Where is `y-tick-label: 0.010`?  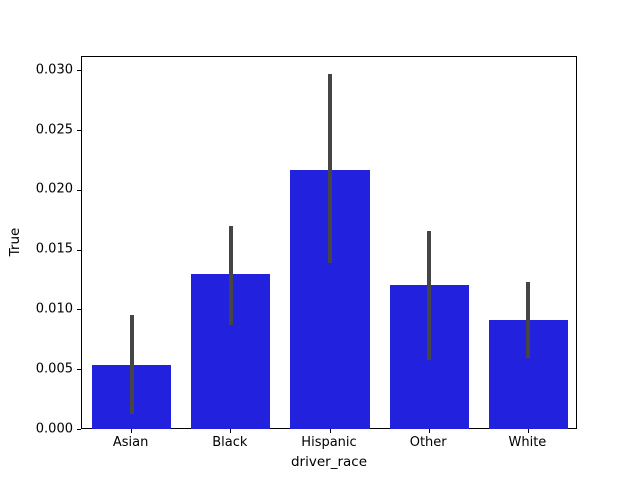 y-tick-label: 0.010 is located at coordinates (54, 309).